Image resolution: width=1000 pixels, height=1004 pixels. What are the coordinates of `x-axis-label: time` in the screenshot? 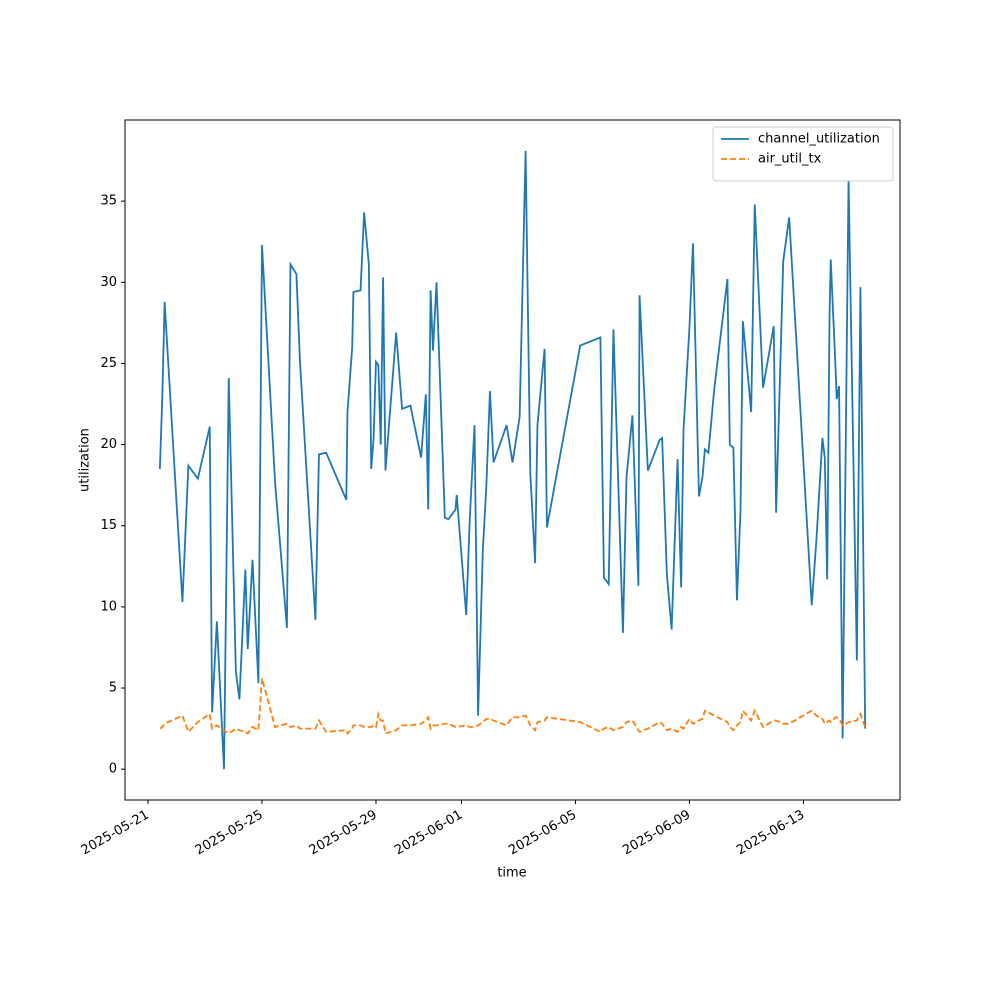 It's located at (511, 873).